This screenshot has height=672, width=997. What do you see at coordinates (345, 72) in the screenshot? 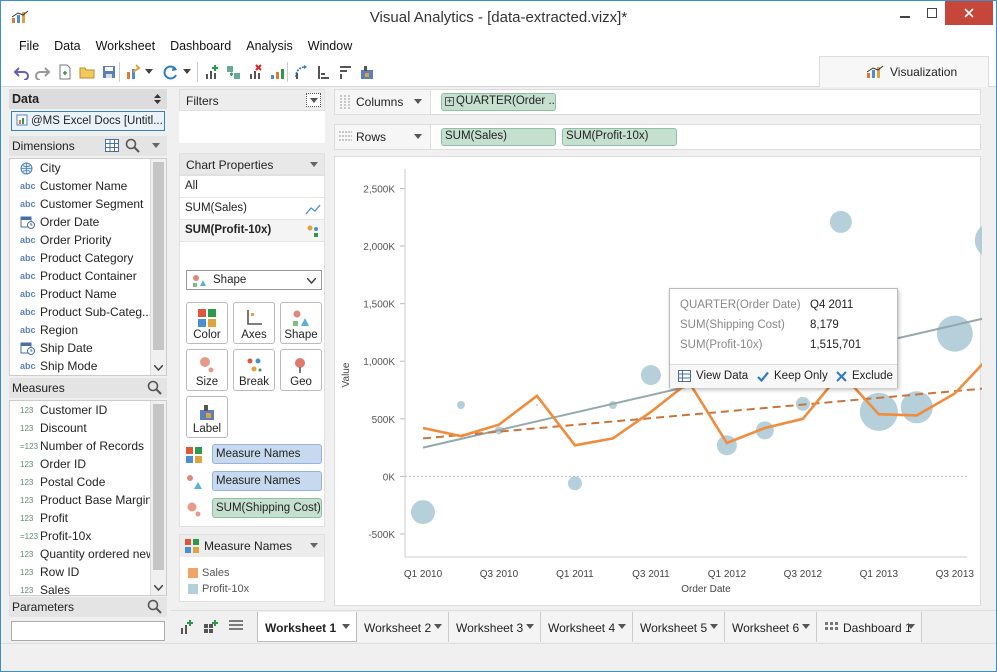
I see `sort-descending-icon` at bounding box center [345, 72].